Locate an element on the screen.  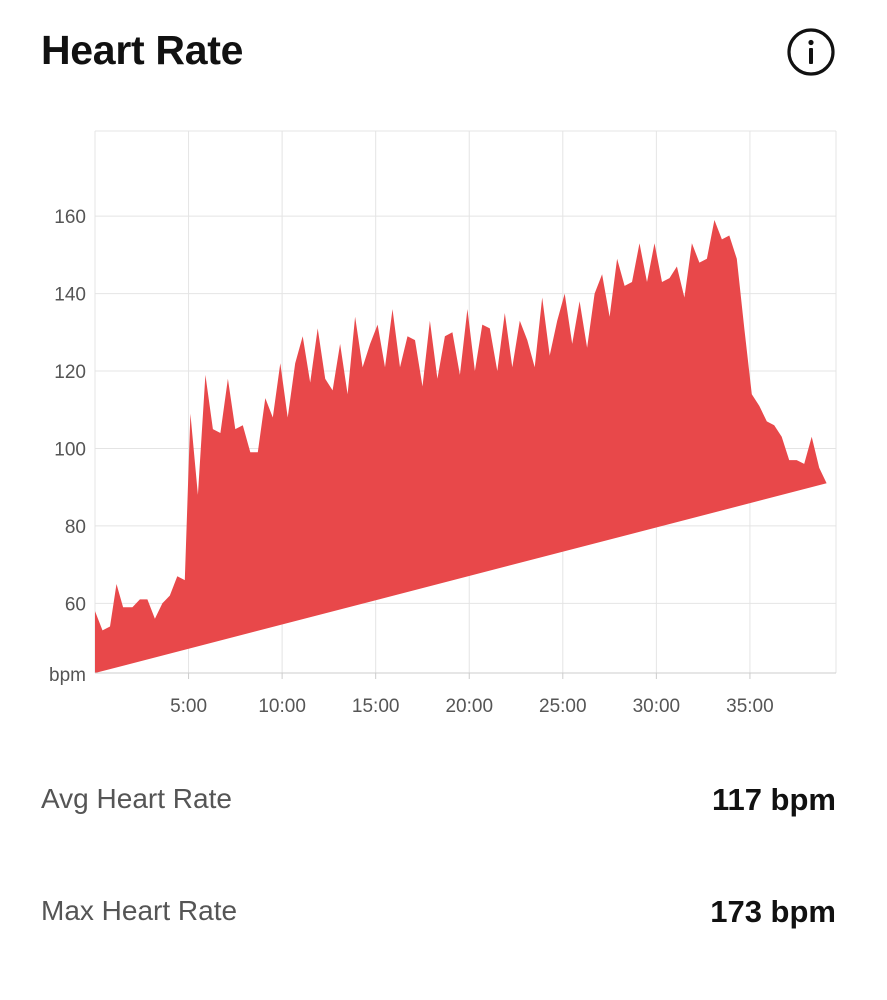
y-tick-label: 140 is located at coordinates (70, 295).